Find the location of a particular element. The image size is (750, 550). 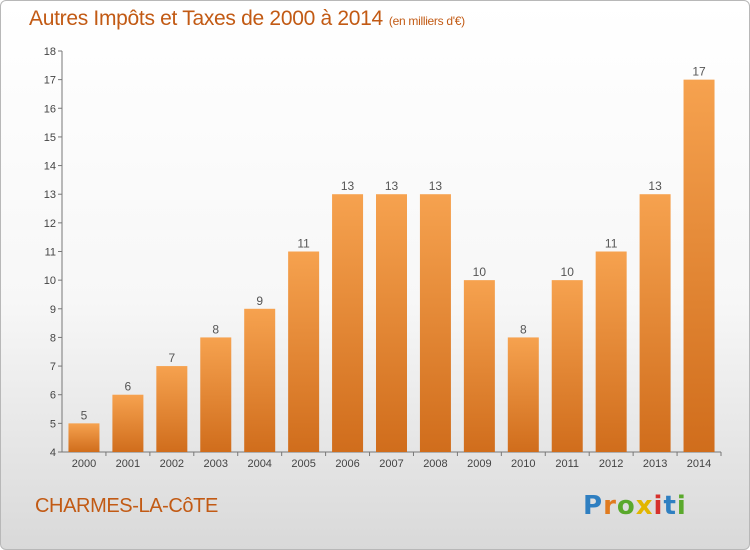

x-tick-label: 2013 is located at coordinates (655, 464).